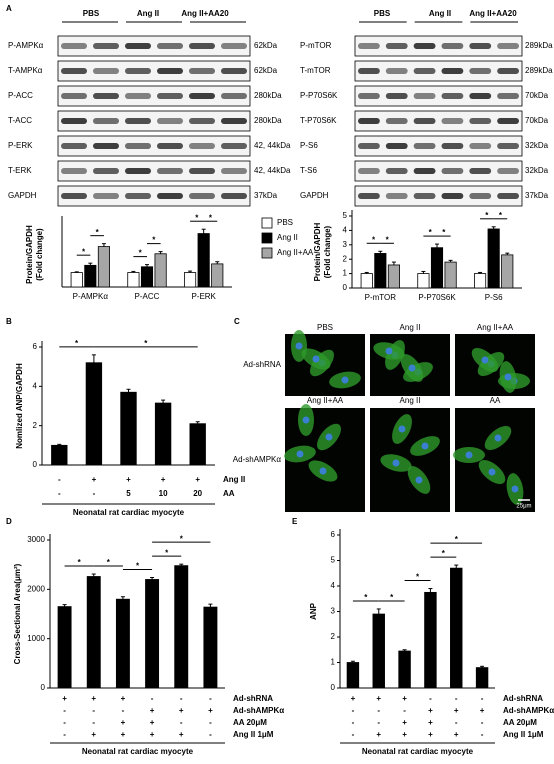 This screenshot has height=764, width=554. I want to click on blot-row-label: GAPDH, so click(314, 195).